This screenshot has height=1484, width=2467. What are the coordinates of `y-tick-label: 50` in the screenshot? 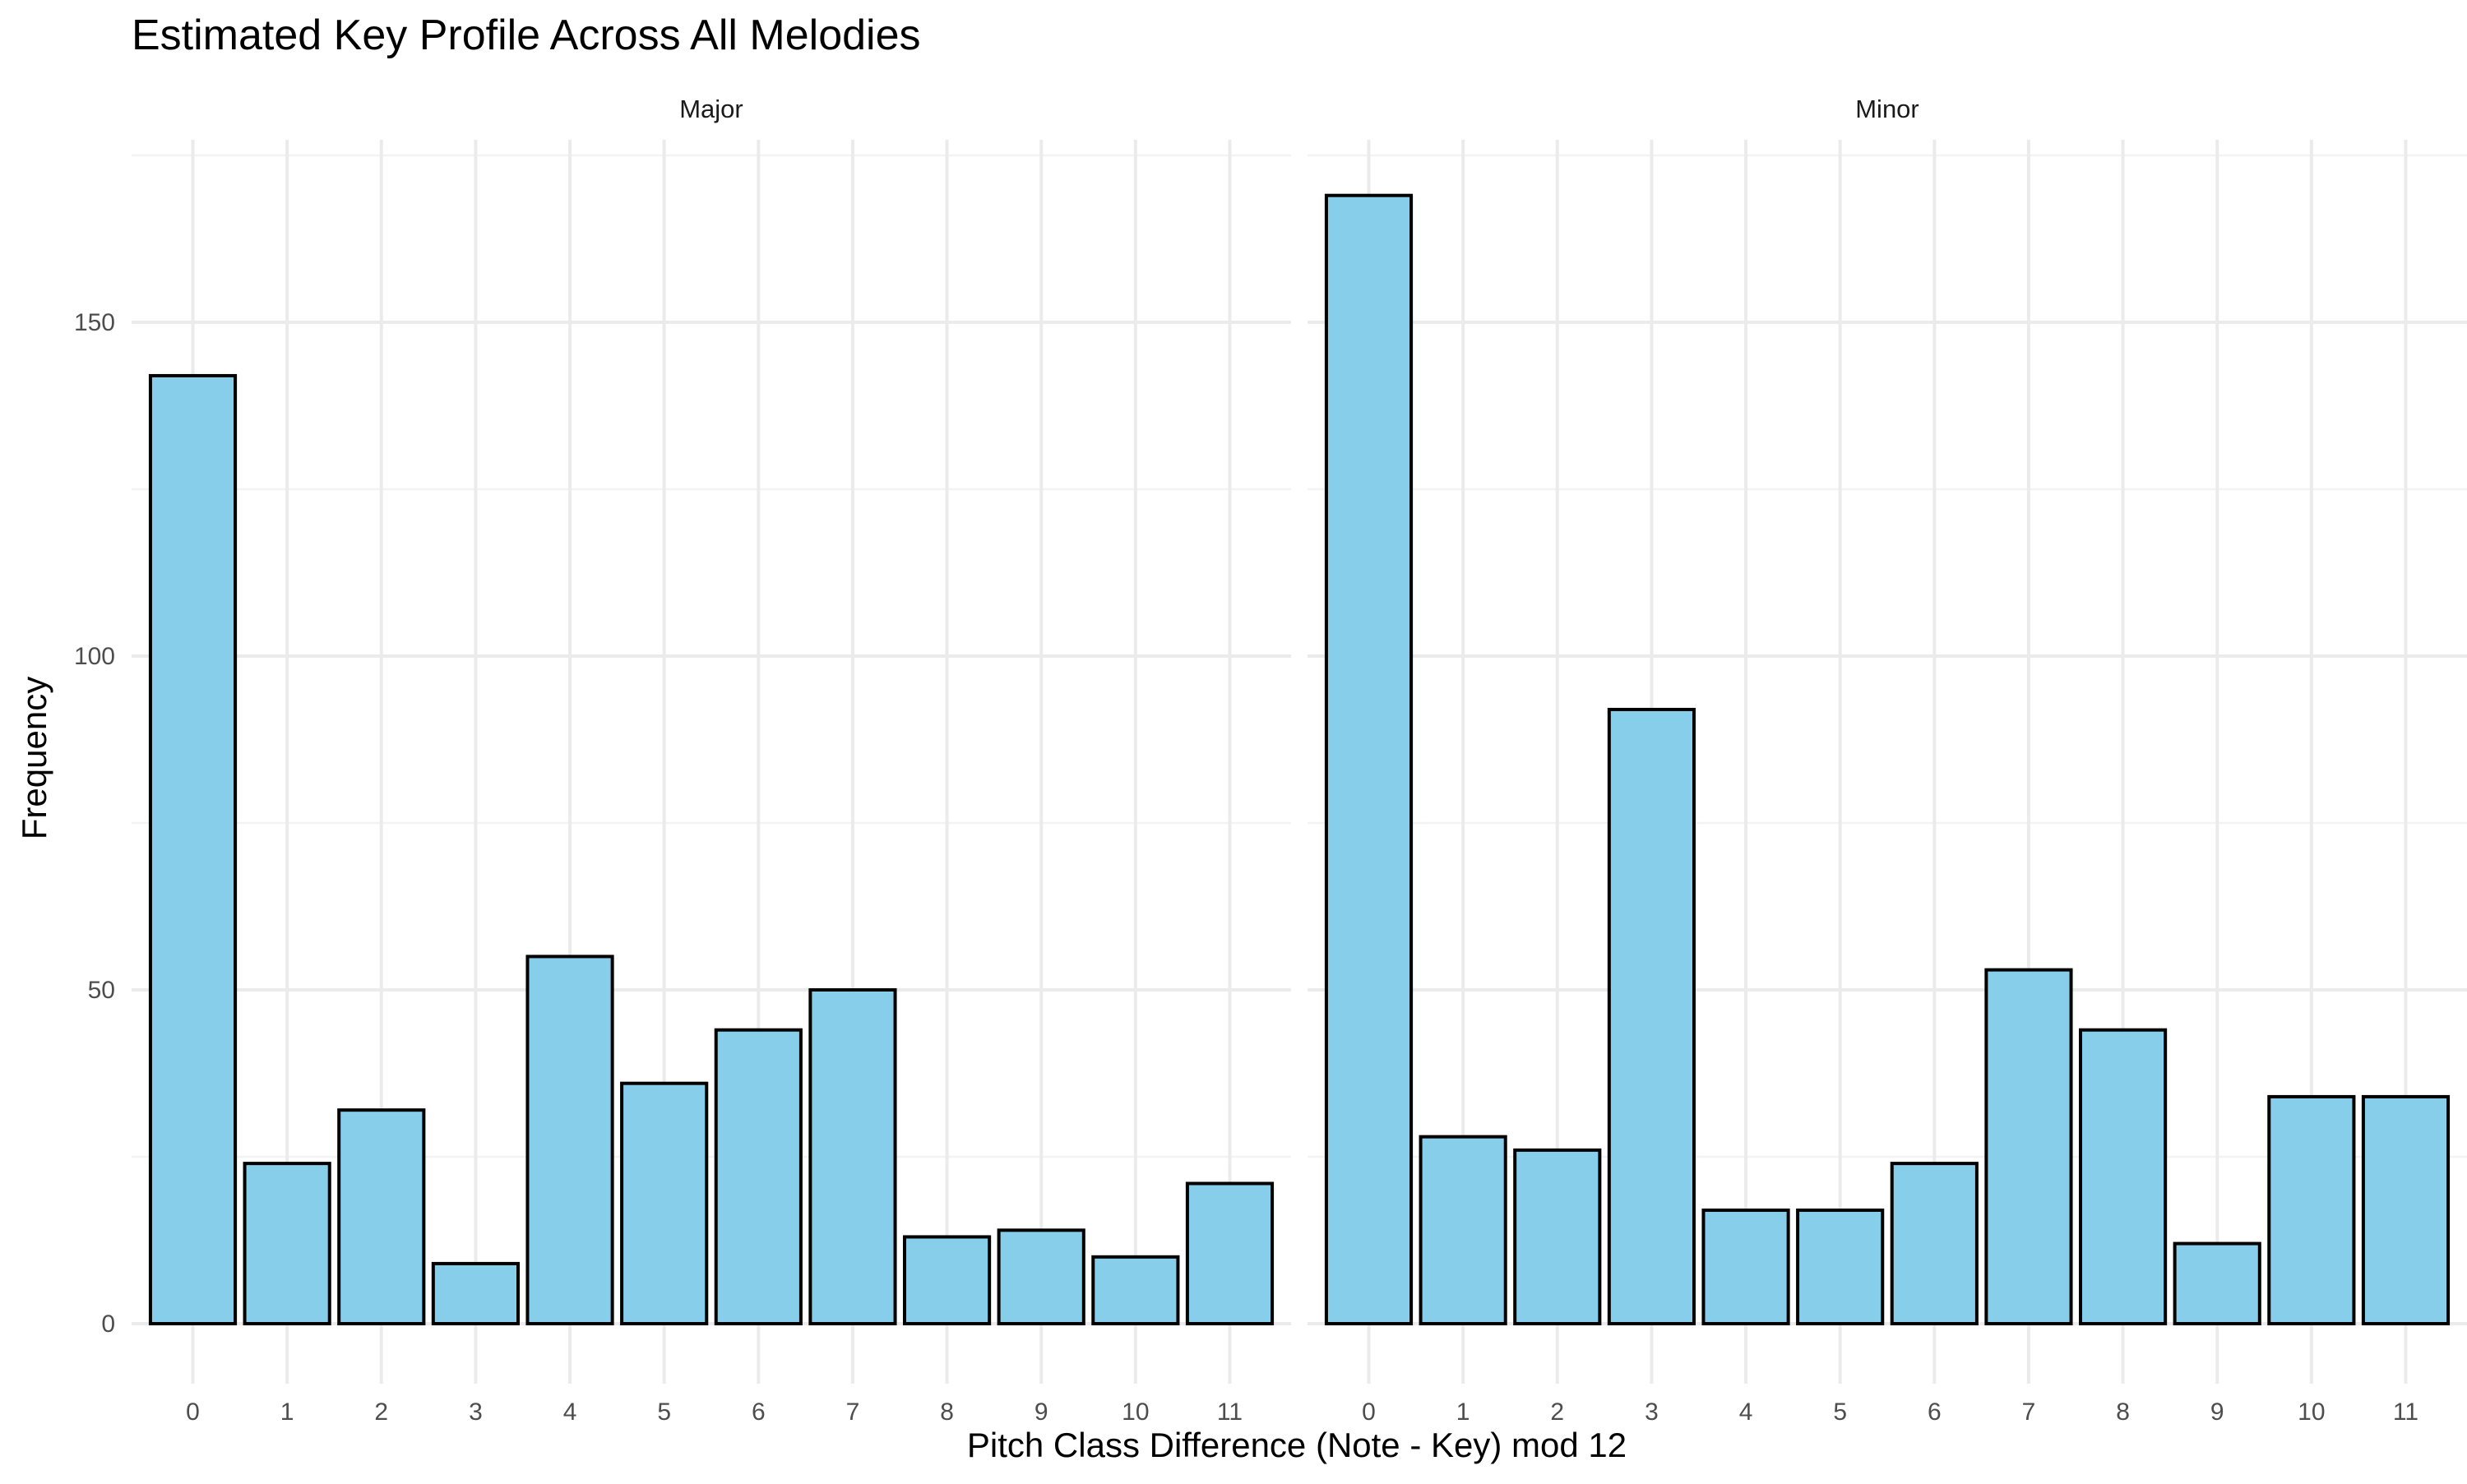 It's located at (102, 991).